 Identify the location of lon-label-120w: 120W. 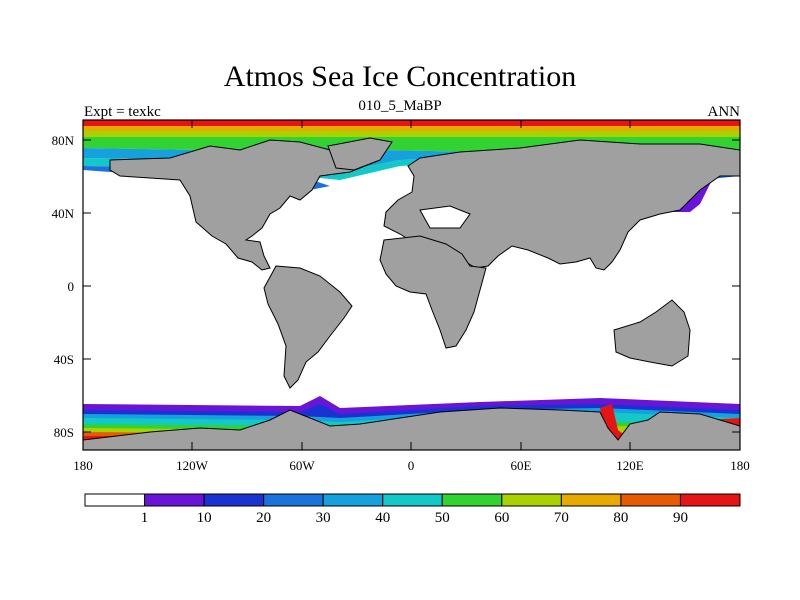
(192, 465).